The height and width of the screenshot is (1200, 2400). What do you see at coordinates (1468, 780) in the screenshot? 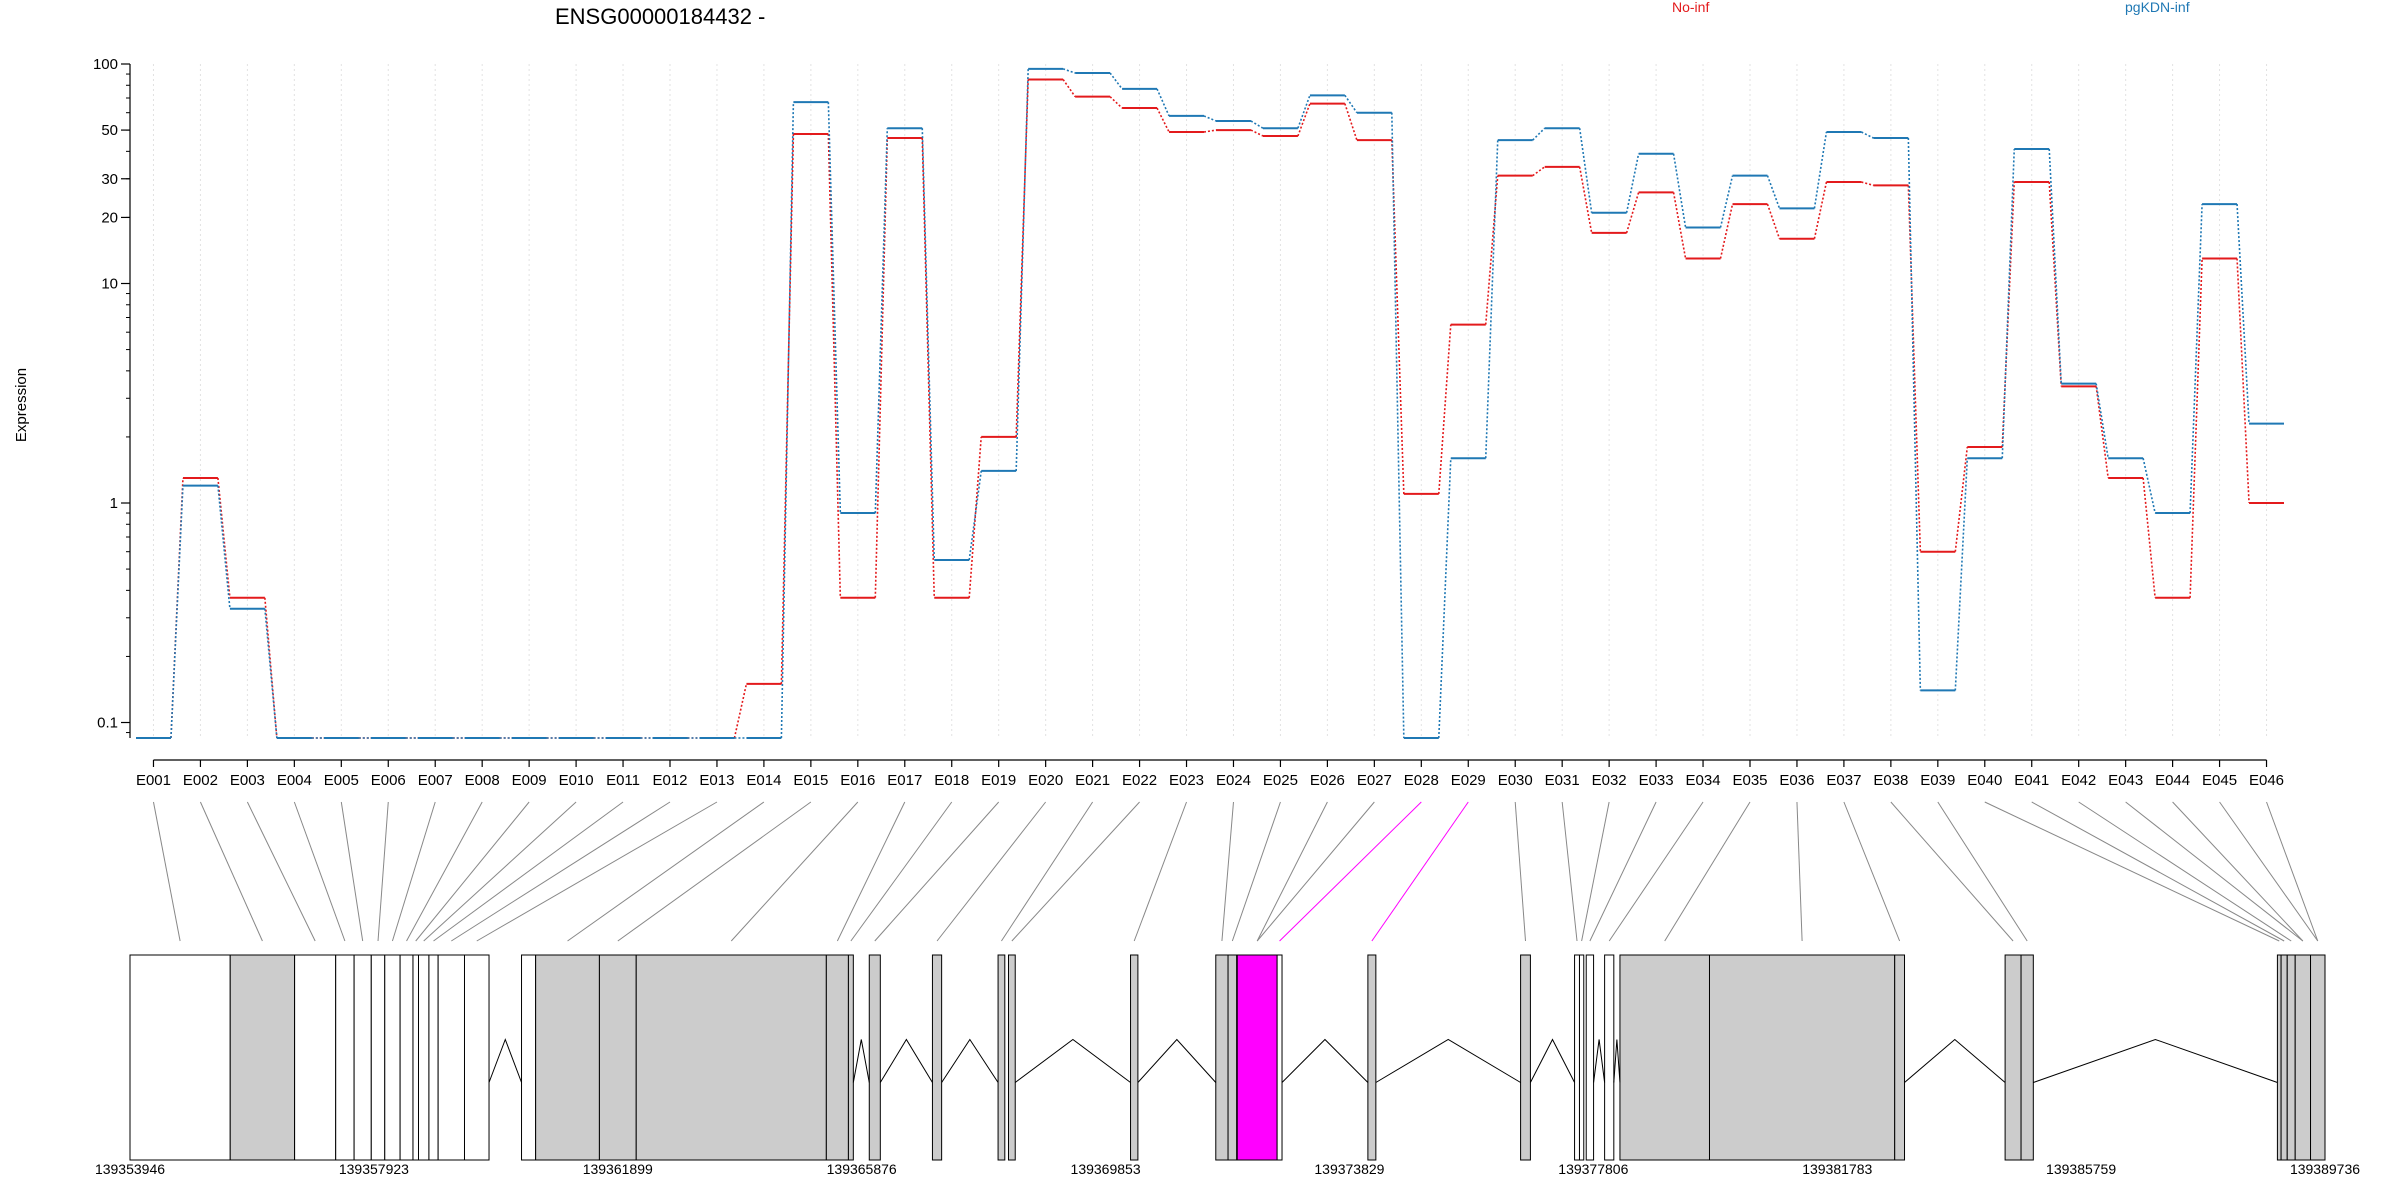
I see `exon-label: E029` at bounding box center [1468, 780].